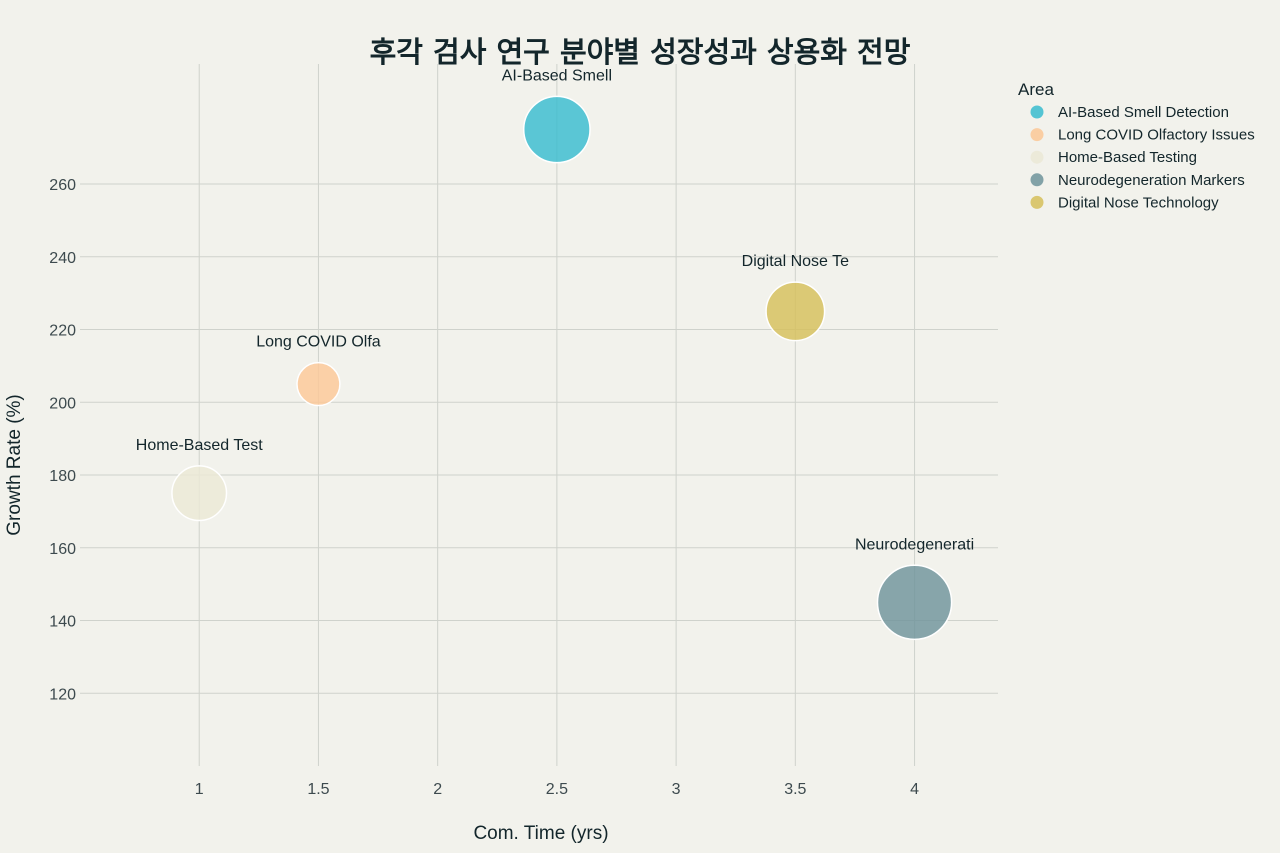 The width and height of the screenshot is (1280, 853). I want to click on legend-item-label: Neurodegeneration Markers, so click(1151, 180).